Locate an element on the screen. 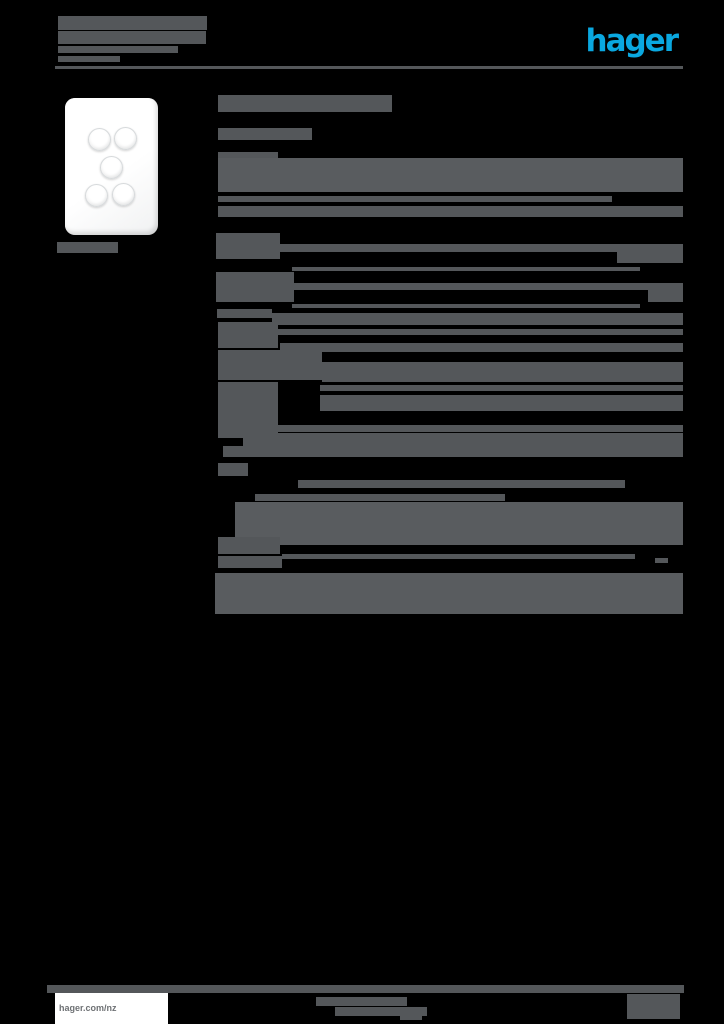 The image size is (724, 1024). product-image is located at coordinates (111, 166).